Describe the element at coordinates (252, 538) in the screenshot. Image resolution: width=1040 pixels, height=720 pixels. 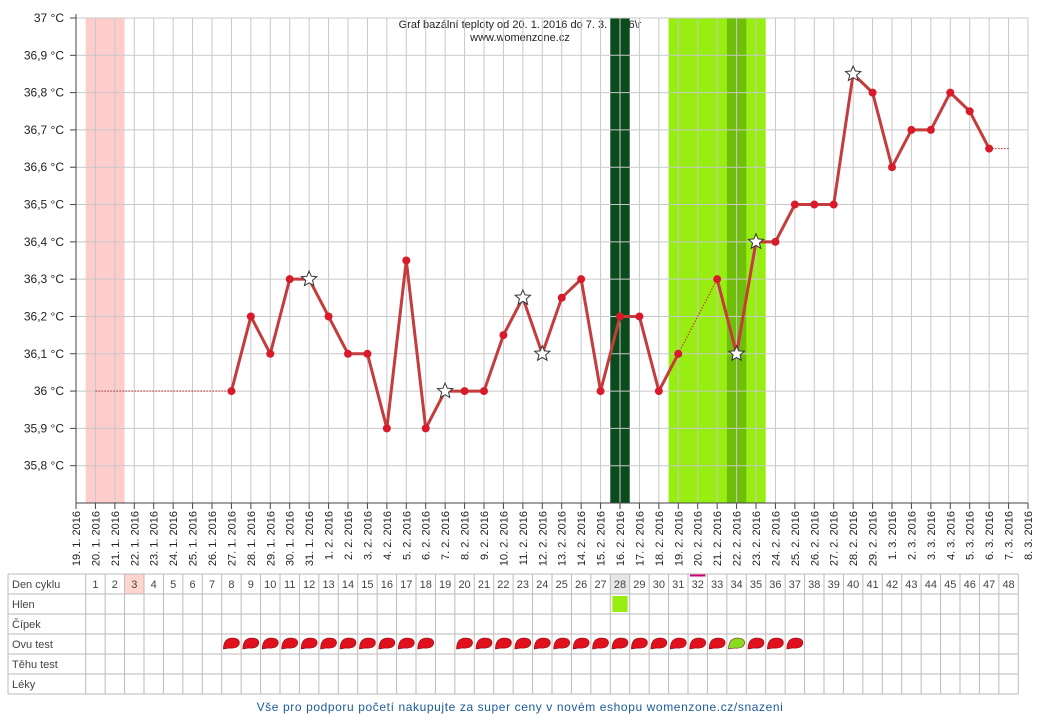
I see `x-tick-label: 28. 1. 2016` at that location.